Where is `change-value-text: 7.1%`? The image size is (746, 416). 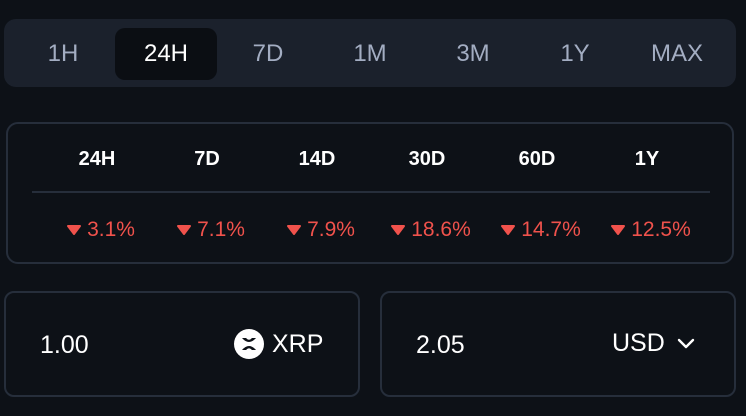 change-value-text: 7.1% is located at coordinates (221, 229).